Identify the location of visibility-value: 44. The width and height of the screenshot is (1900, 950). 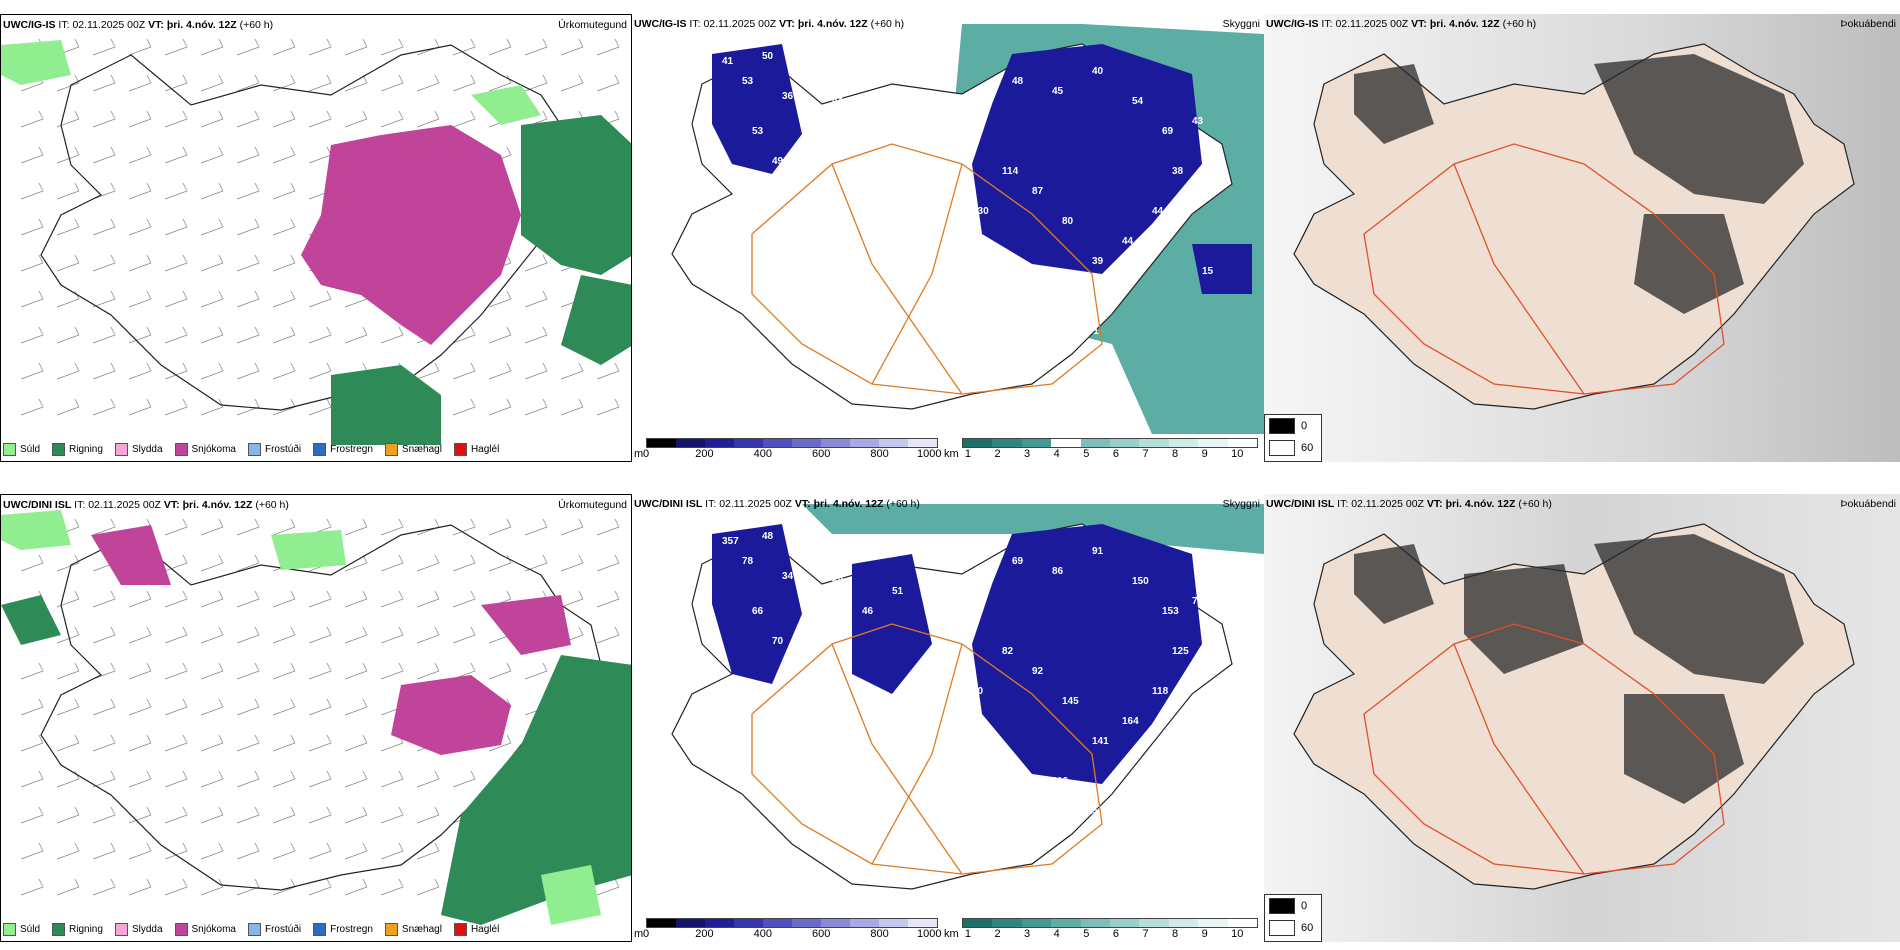
(1158, 211).